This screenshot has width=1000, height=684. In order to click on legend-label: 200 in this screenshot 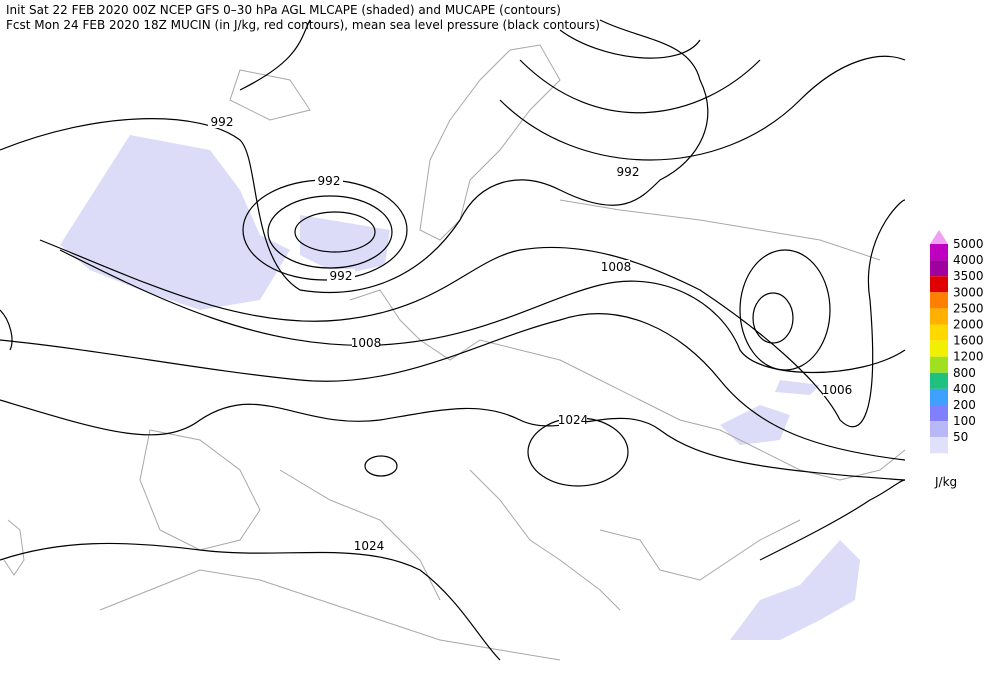, I will do `click(964, 405)`.